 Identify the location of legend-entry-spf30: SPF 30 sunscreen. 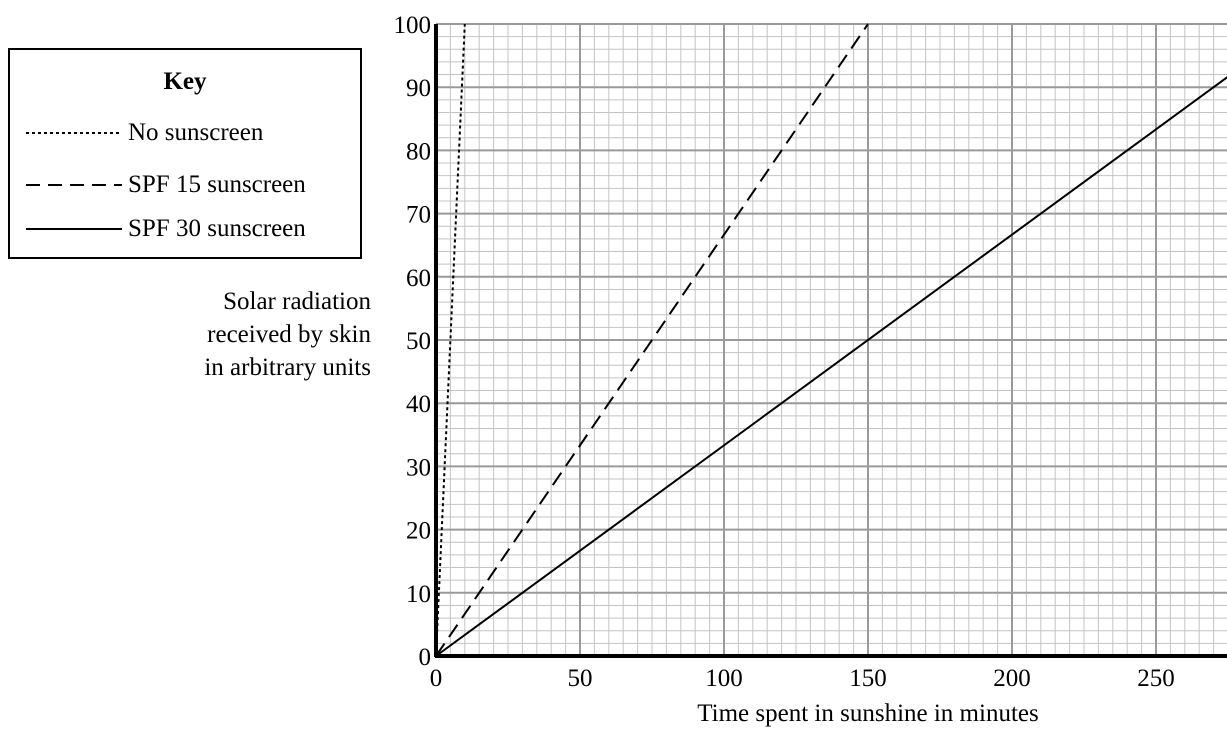
(166, 229).